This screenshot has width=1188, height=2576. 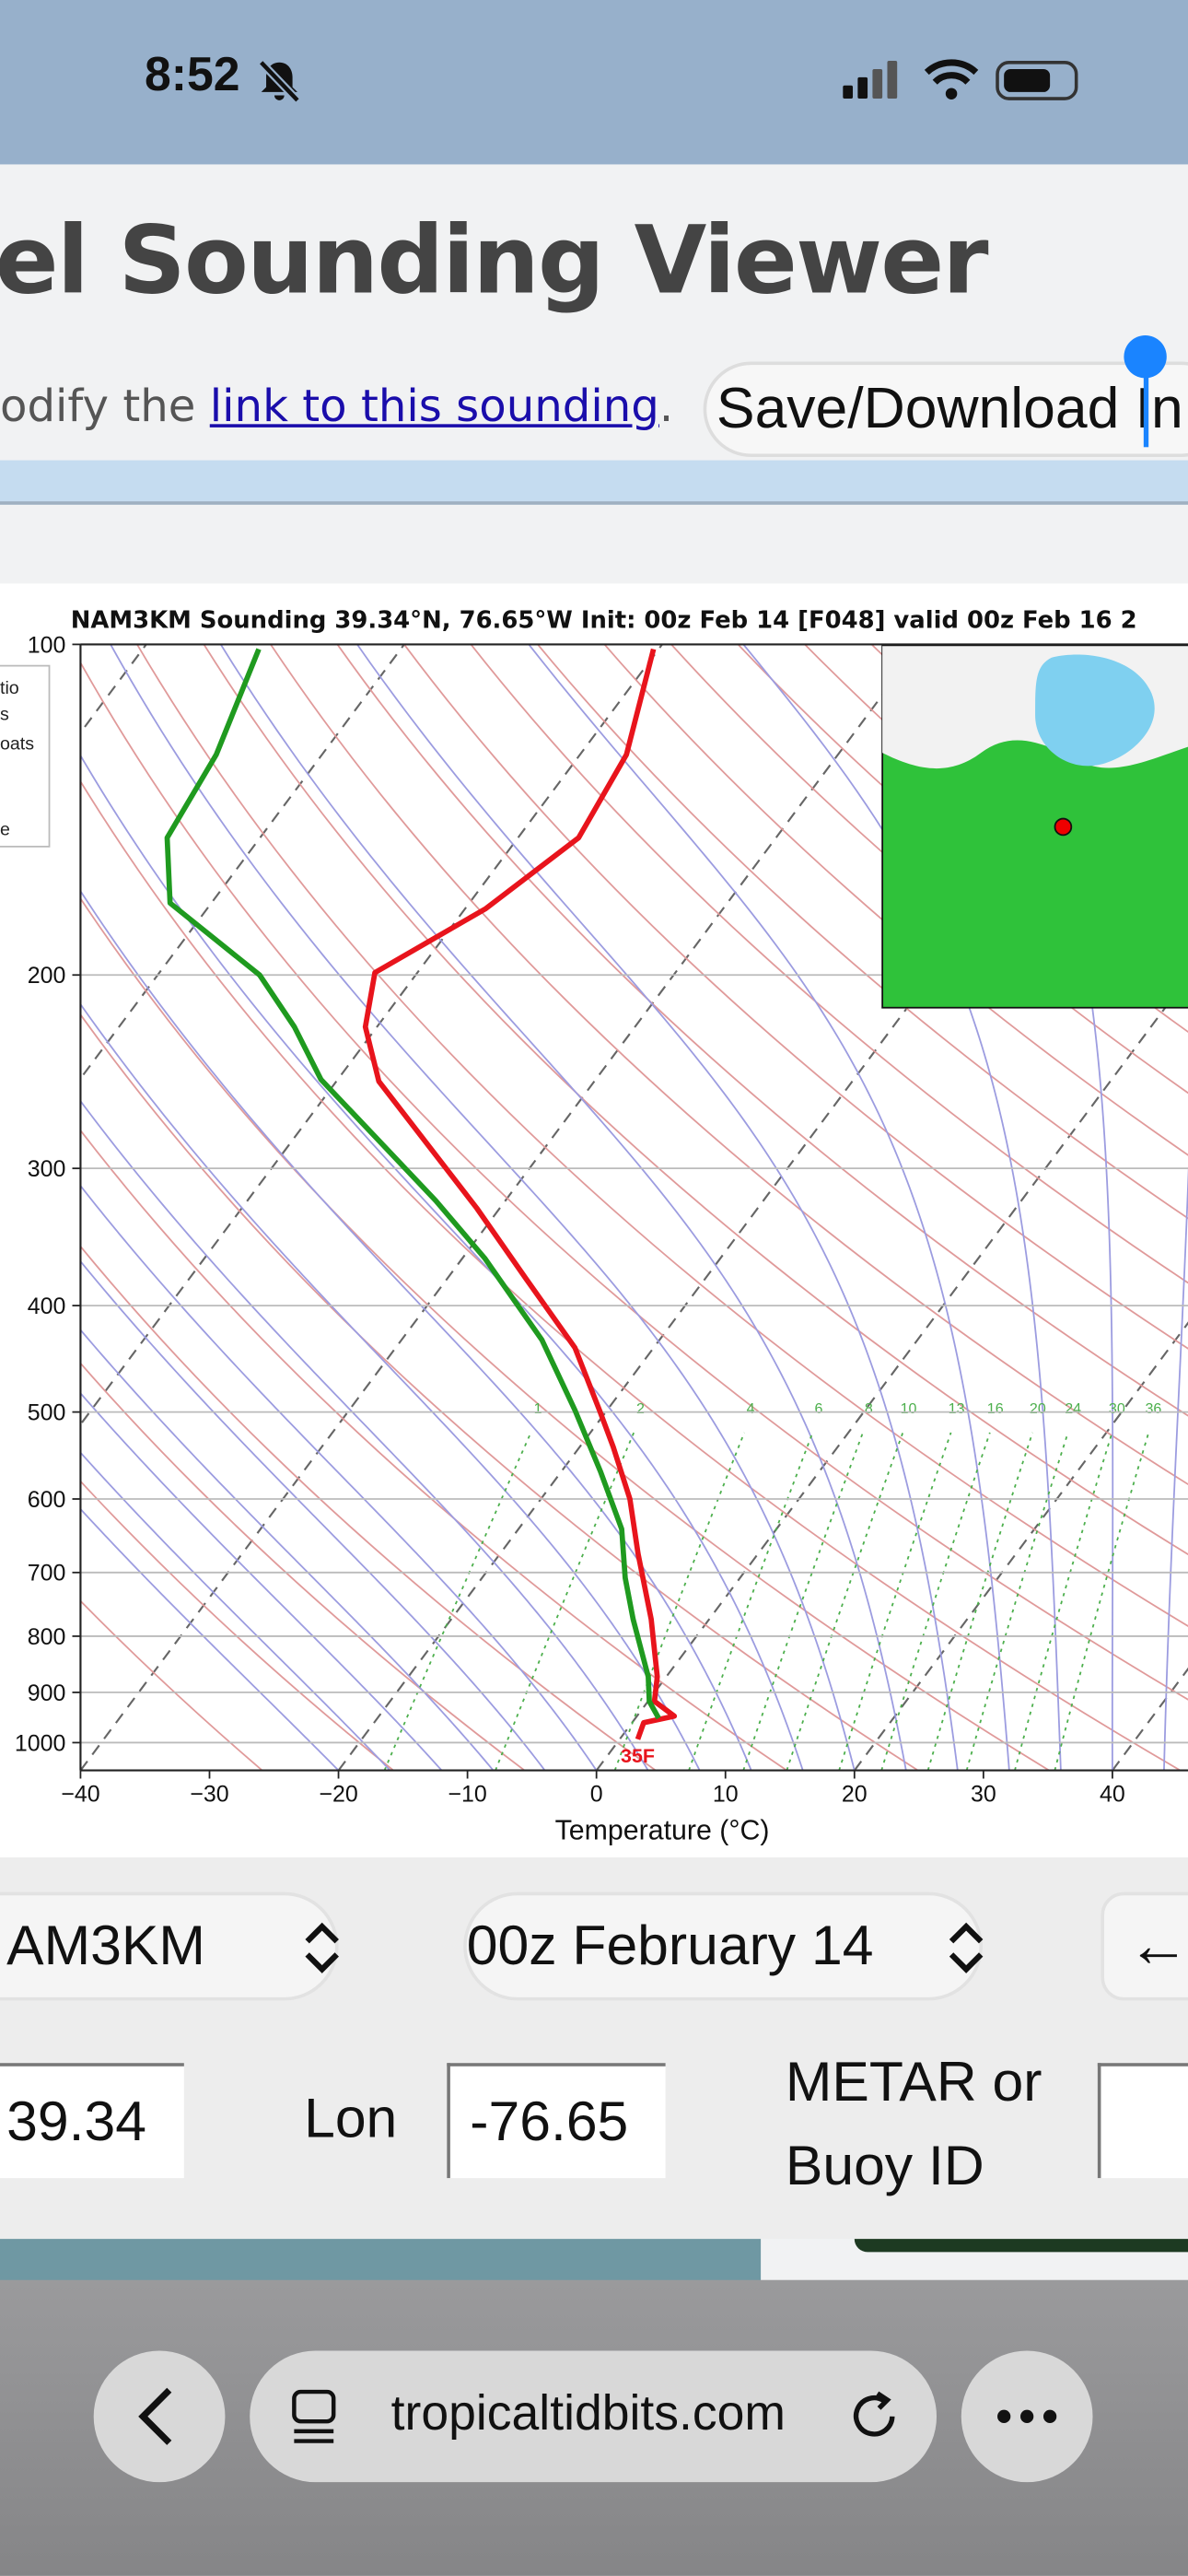 What do you see at coordinates (314, 2416) in the screenshot?
I see `tabs-icon` at bounding box center [314, 2416].